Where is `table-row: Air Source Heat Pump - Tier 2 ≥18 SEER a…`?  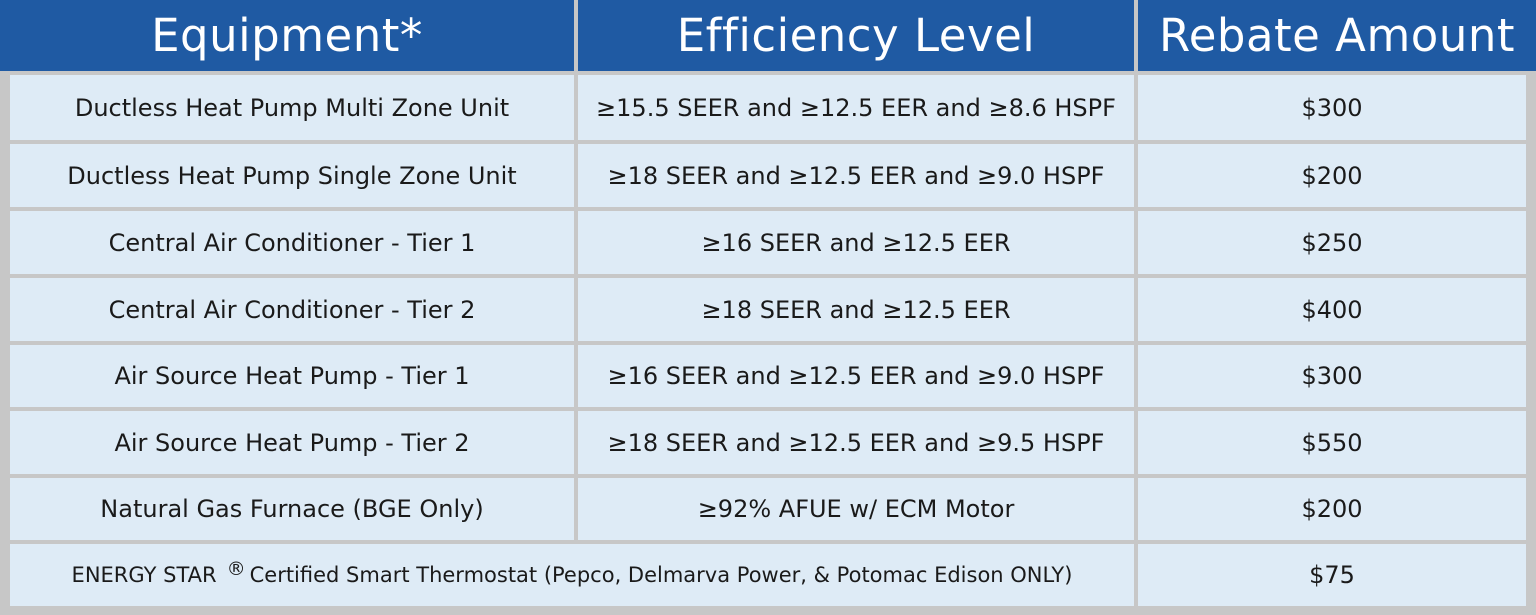
table-row: Air Source Heat Pump - Tier 2 ≥18 SEER a… is located at coordinates (768, 442).